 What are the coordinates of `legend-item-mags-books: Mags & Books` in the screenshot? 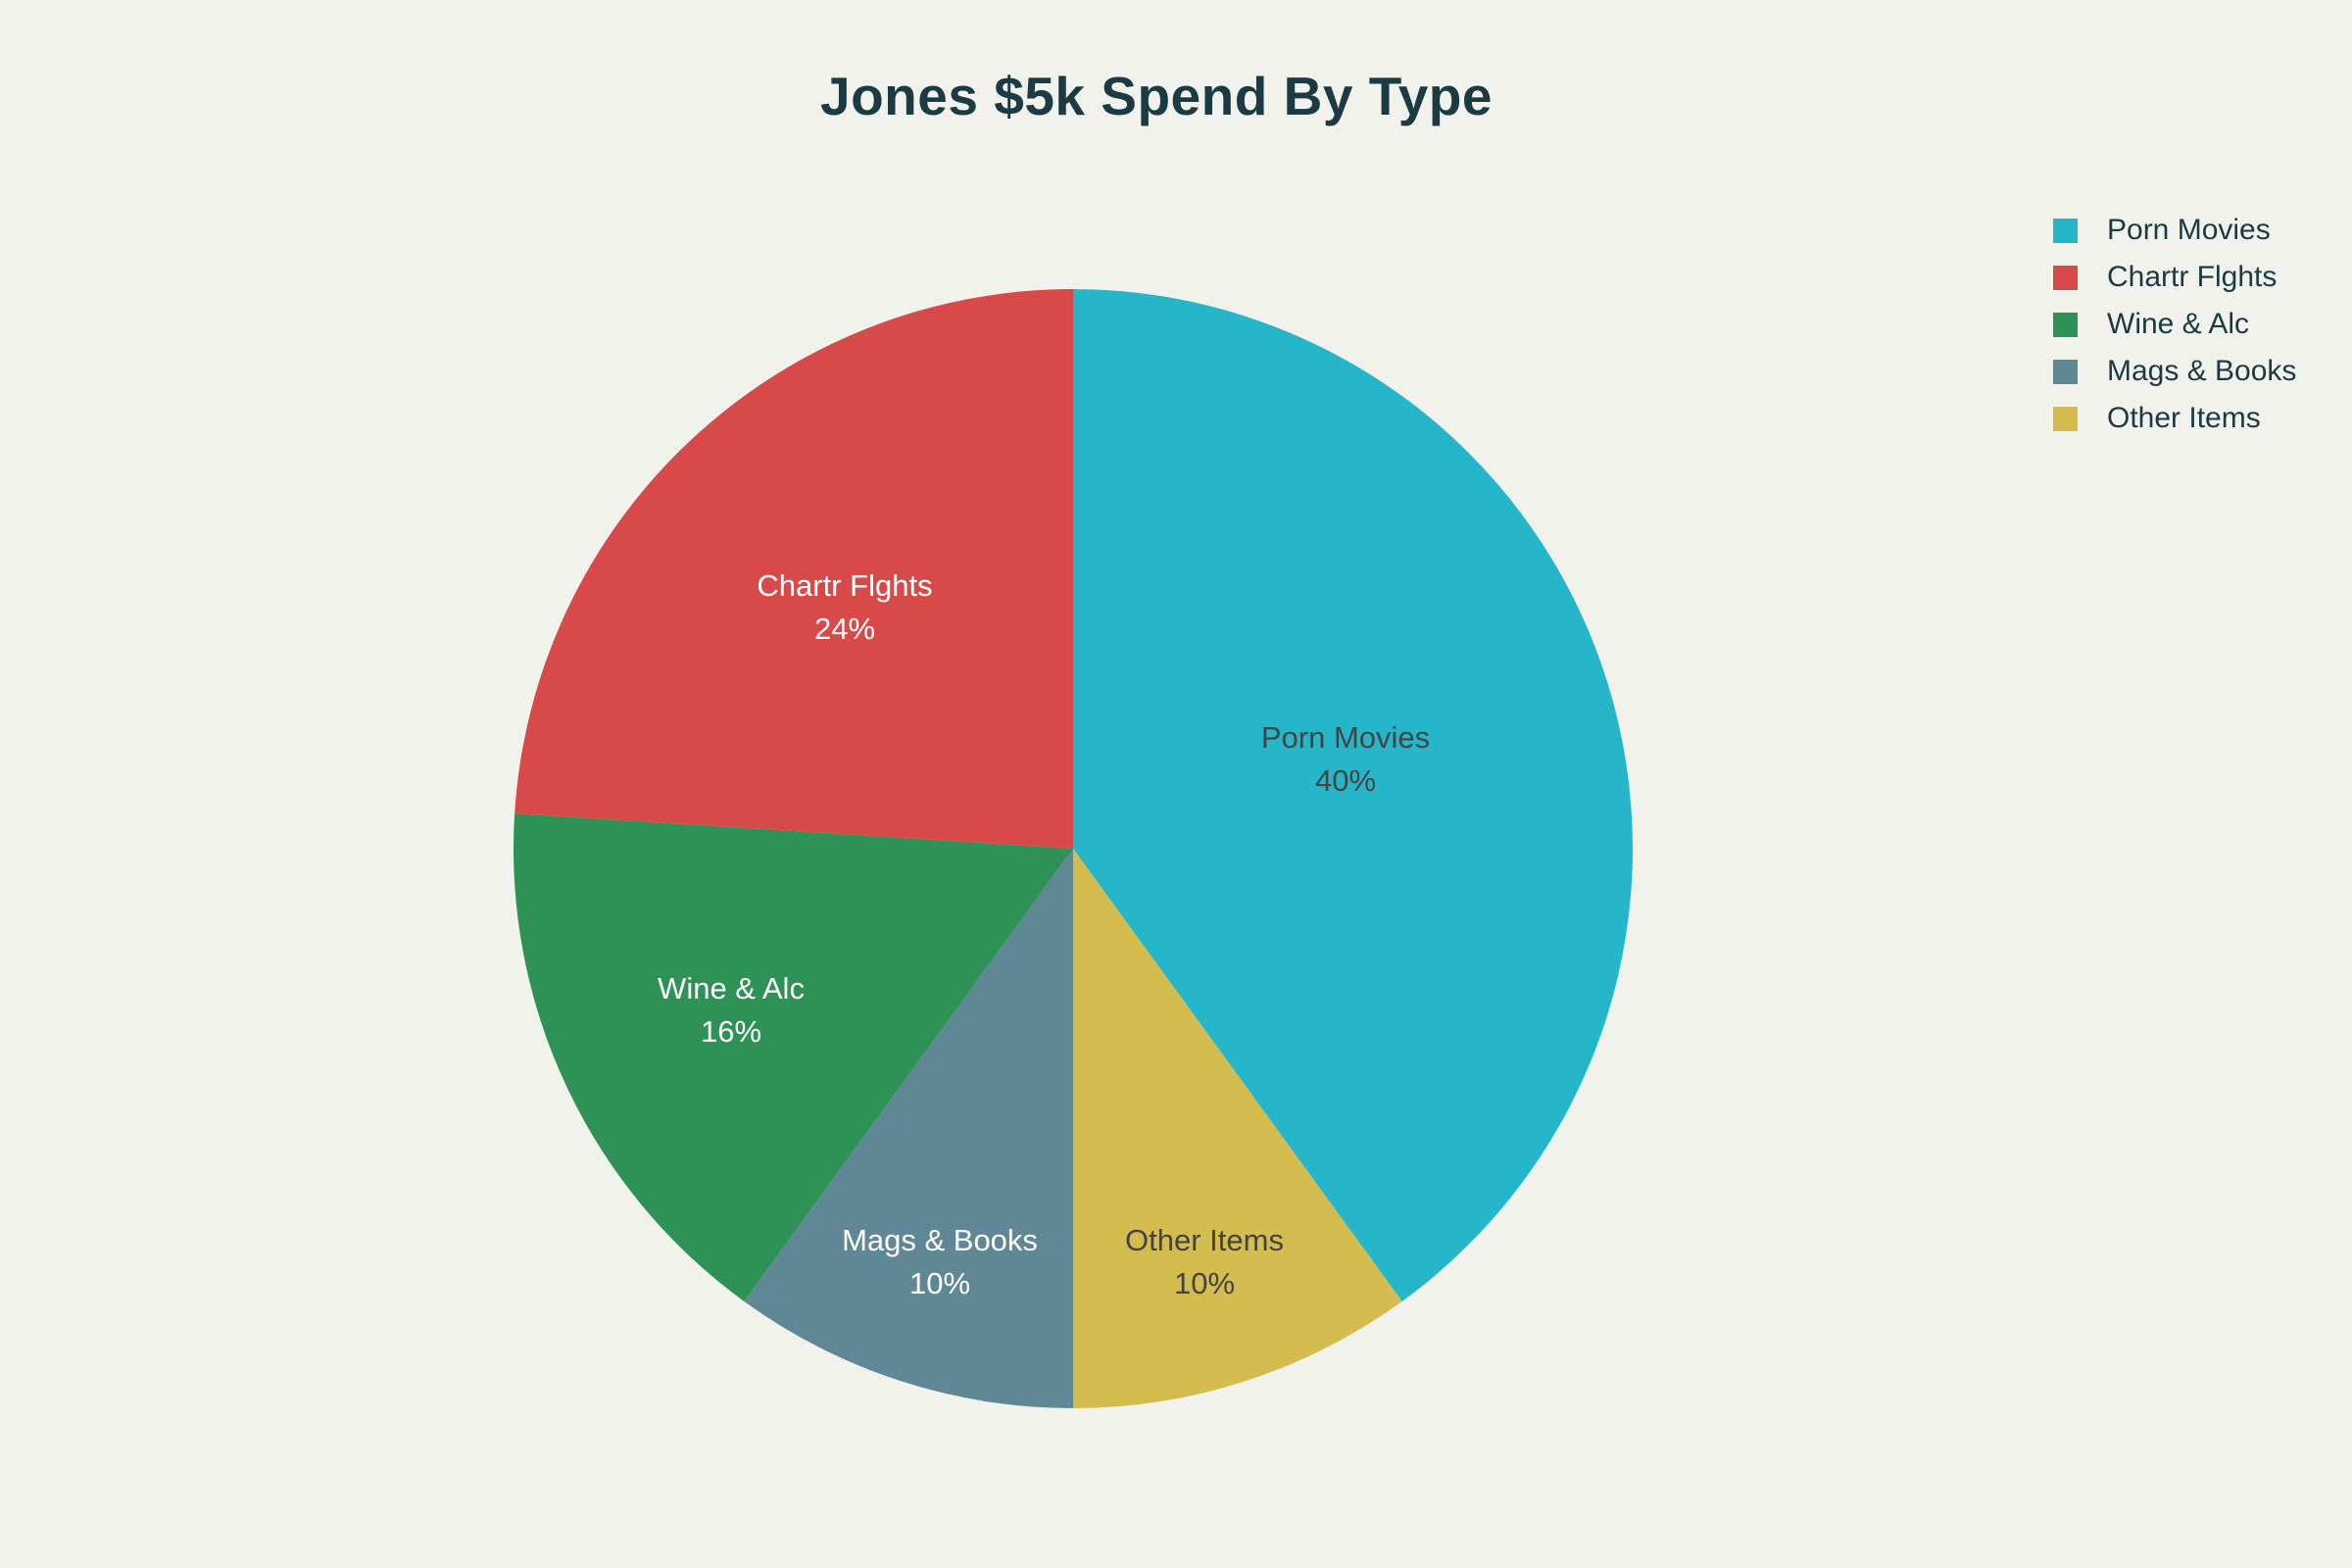 It's located at (2174, 371).